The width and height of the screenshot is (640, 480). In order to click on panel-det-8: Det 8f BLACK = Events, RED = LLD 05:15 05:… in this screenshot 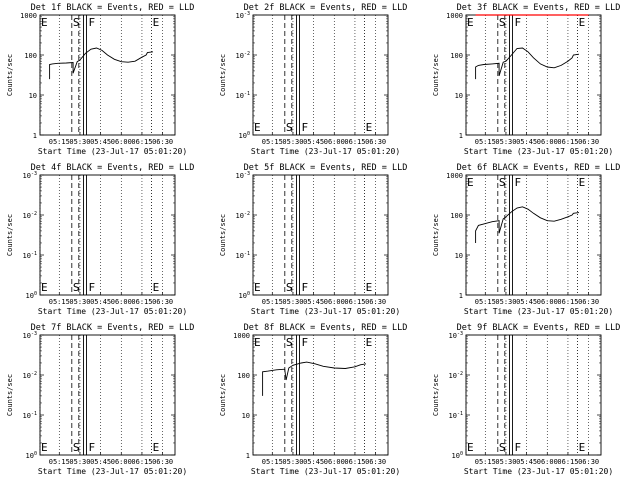, I will do `click(313, 399)`.